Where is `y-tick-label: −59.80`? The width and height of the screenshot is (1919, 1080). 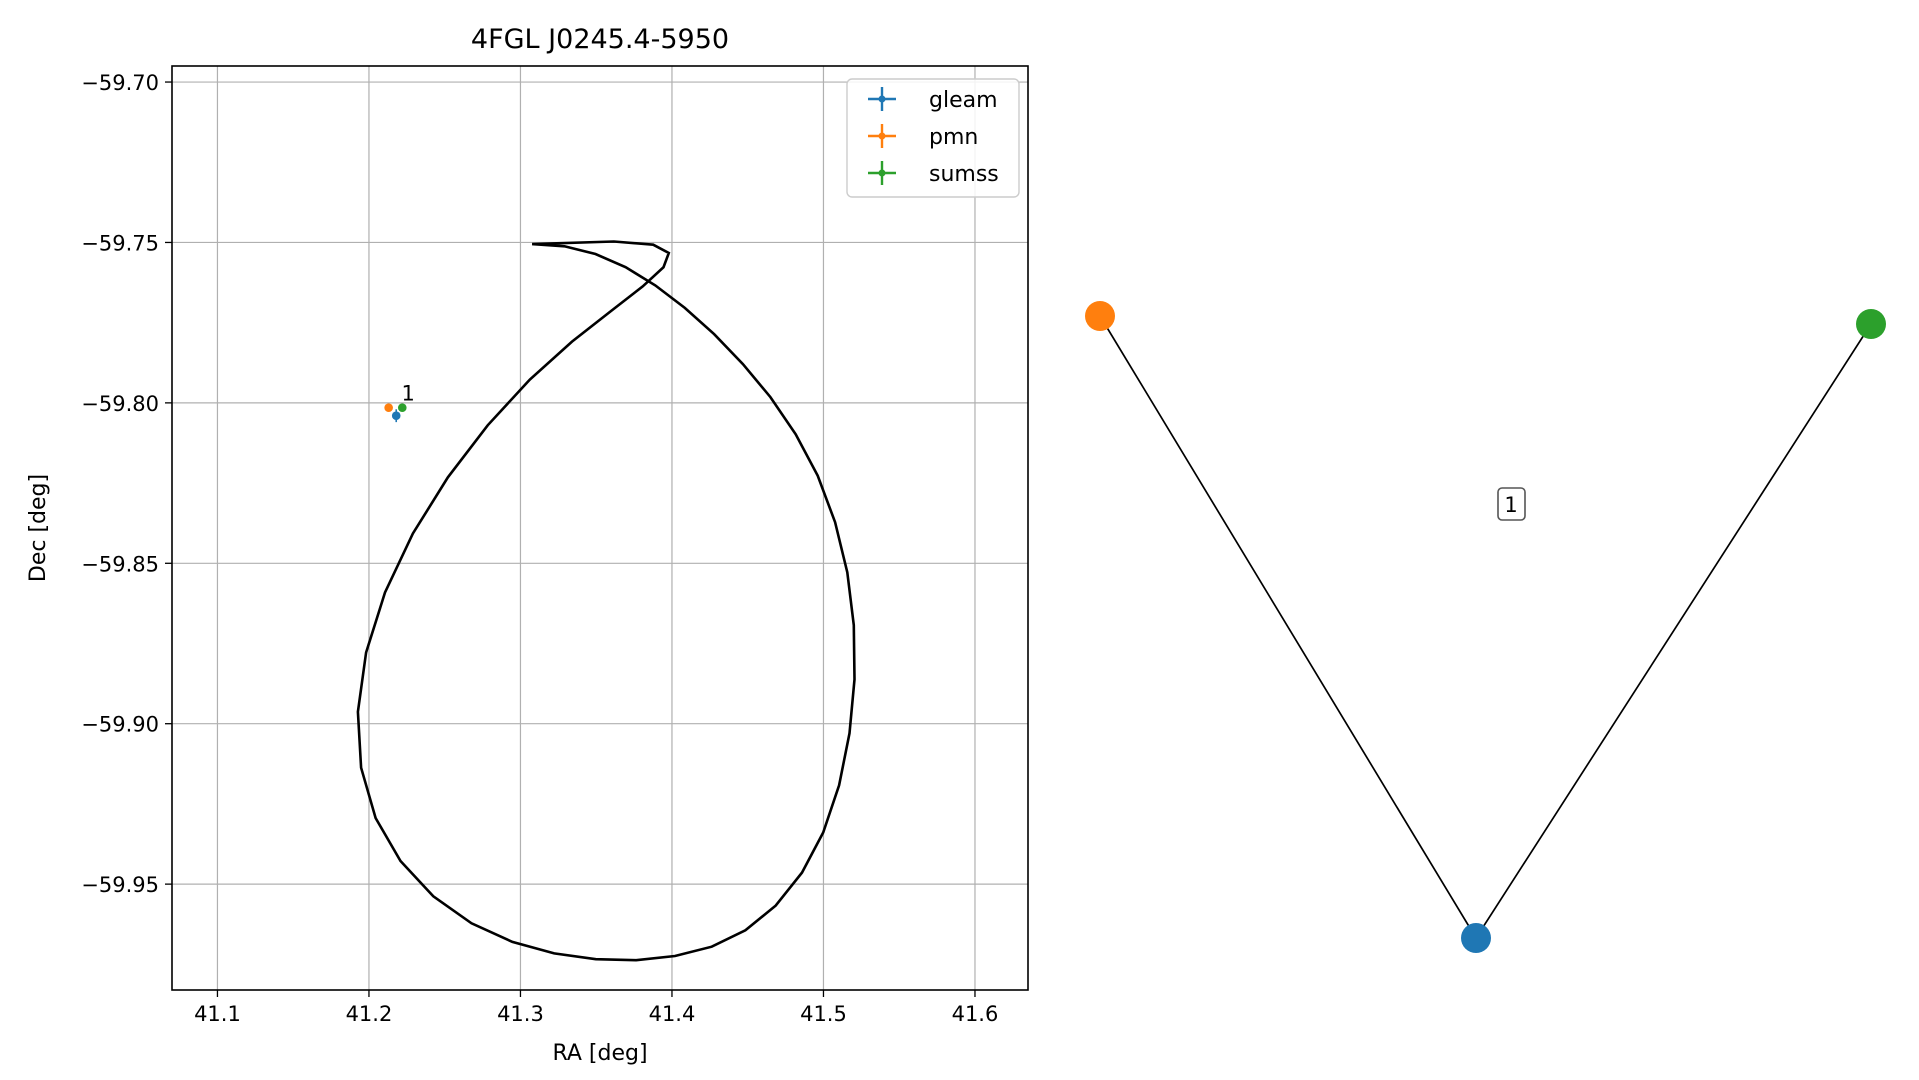 y-tick-label: −59.80 is located at coordinates (120, 404).